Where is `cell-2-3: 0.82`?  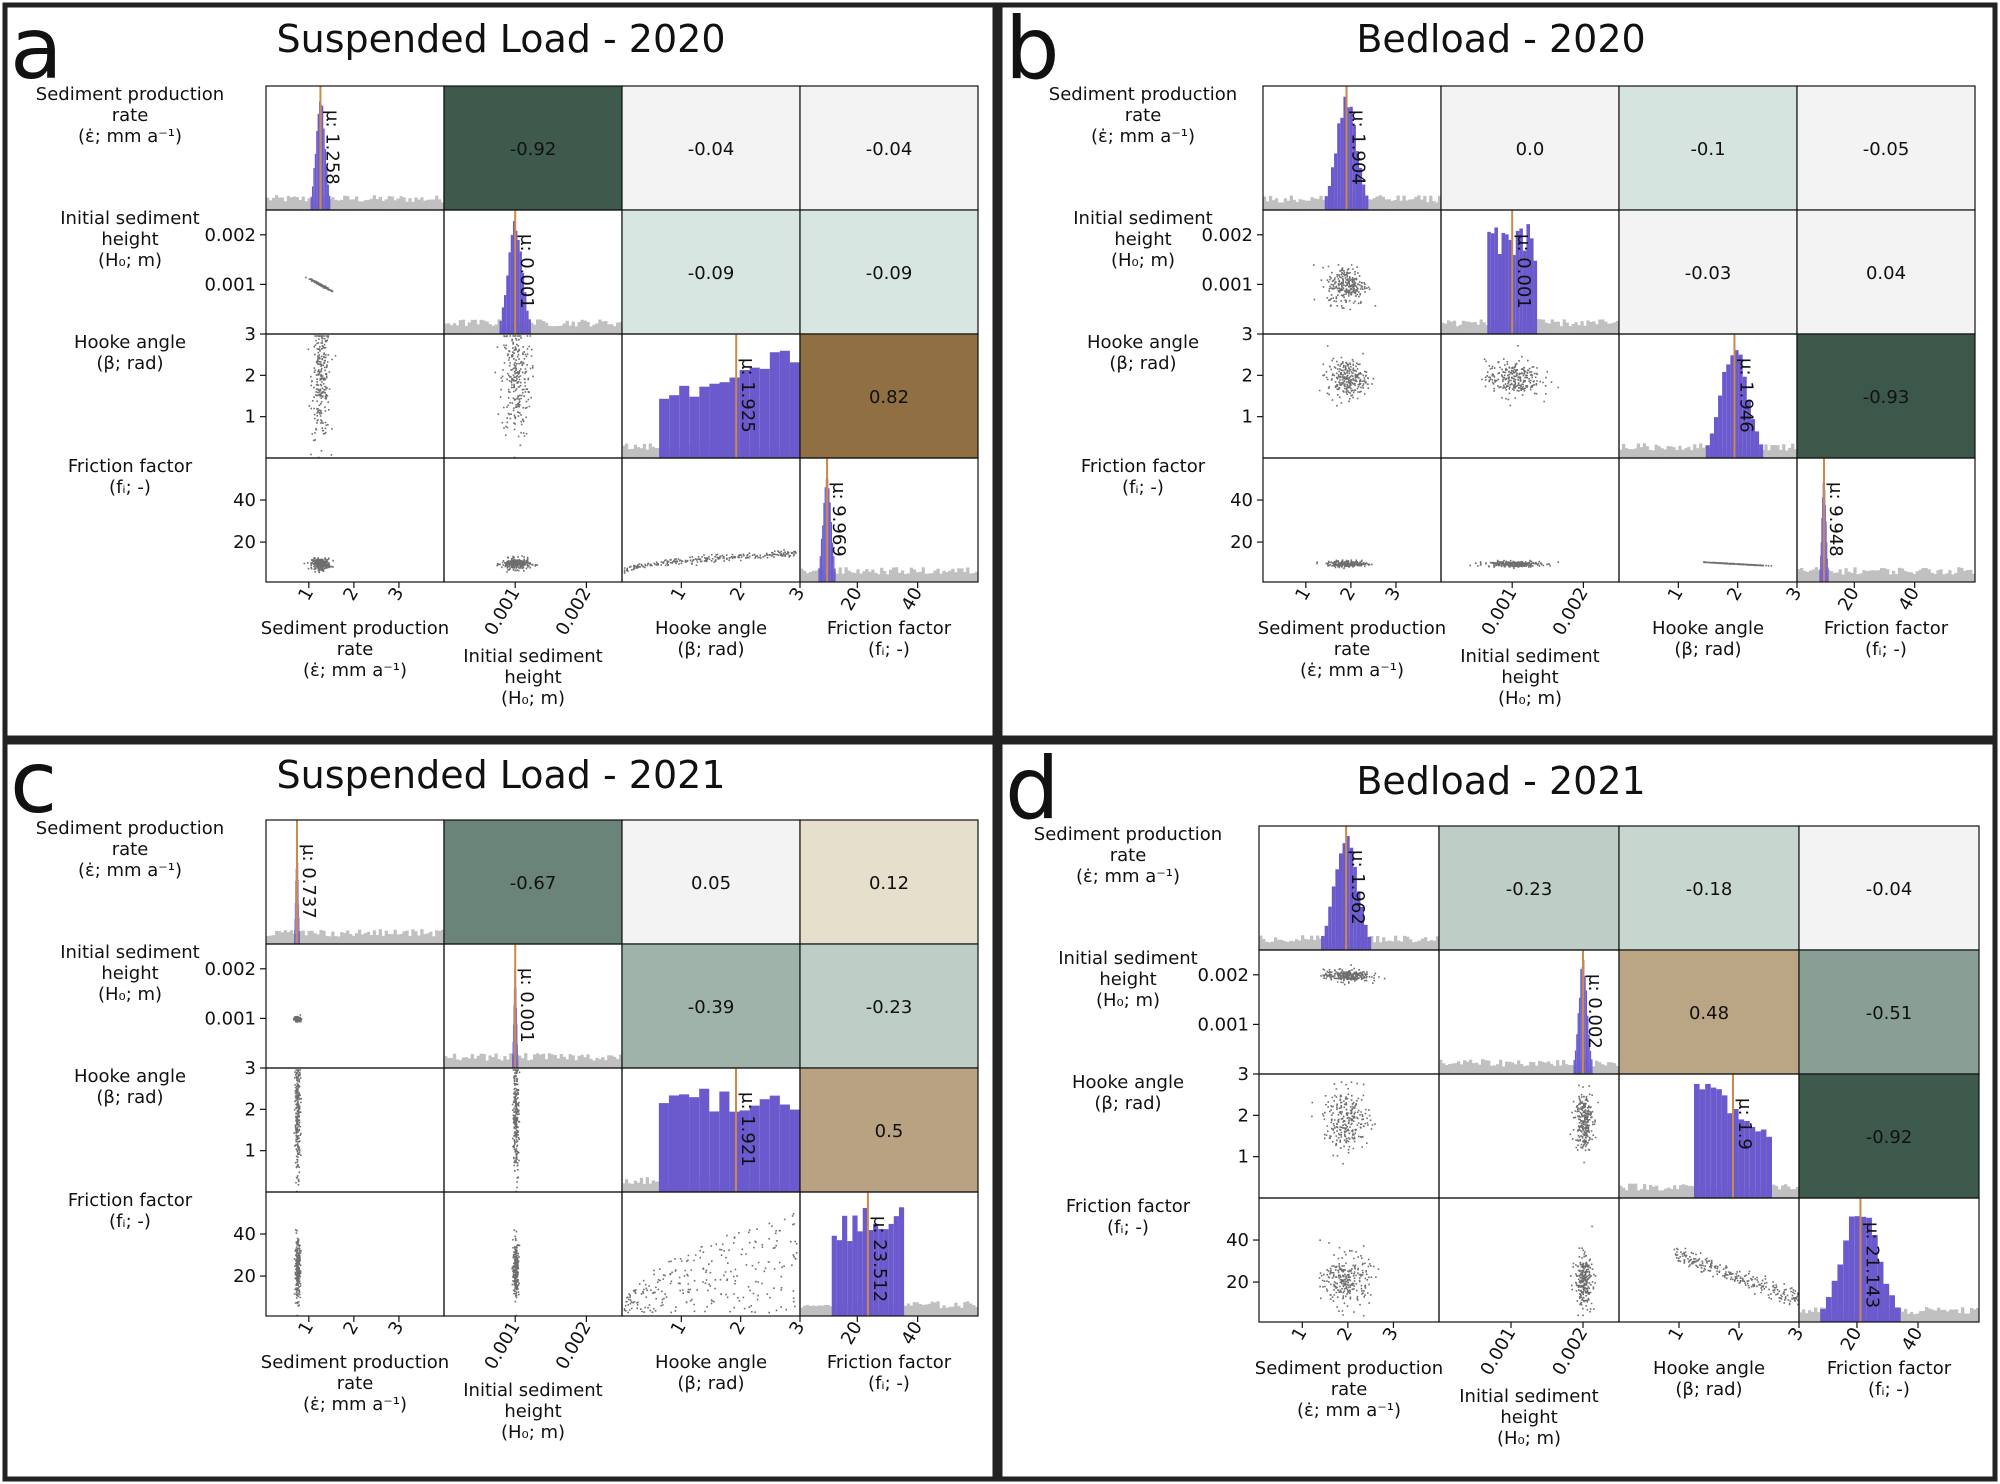
cell-2-3: 0.82 is located at coordinates (889, 396).